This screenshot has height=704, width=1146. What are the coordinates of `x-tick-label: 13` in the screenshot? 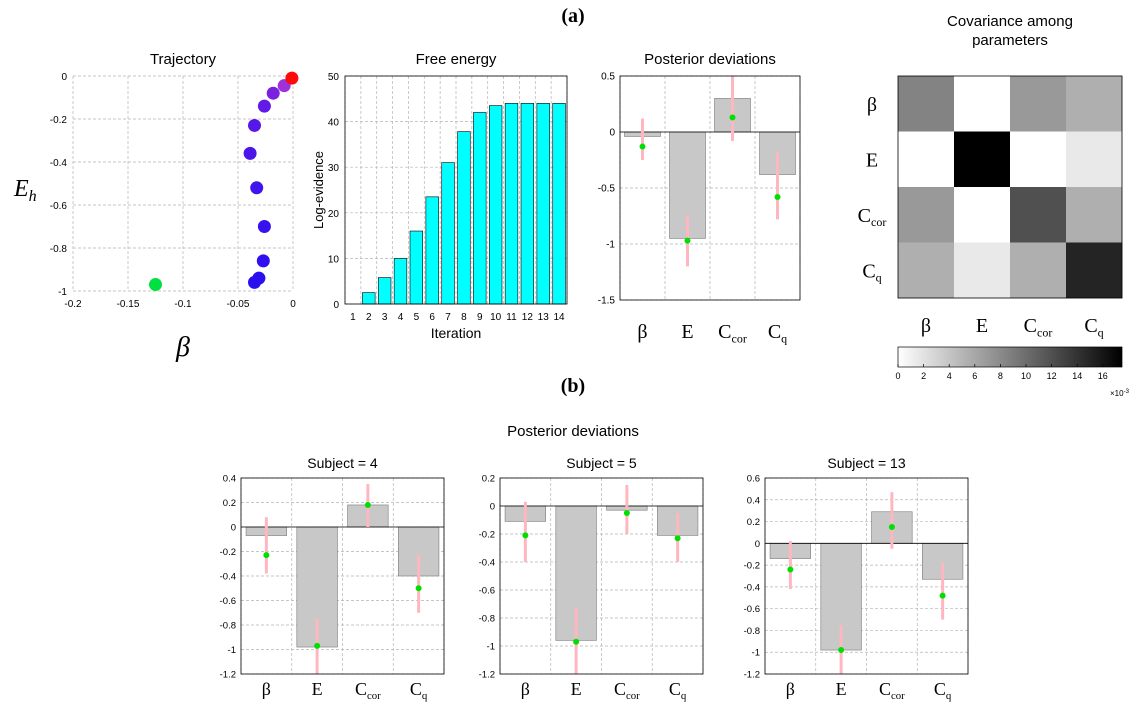 It's located at (544, 317).